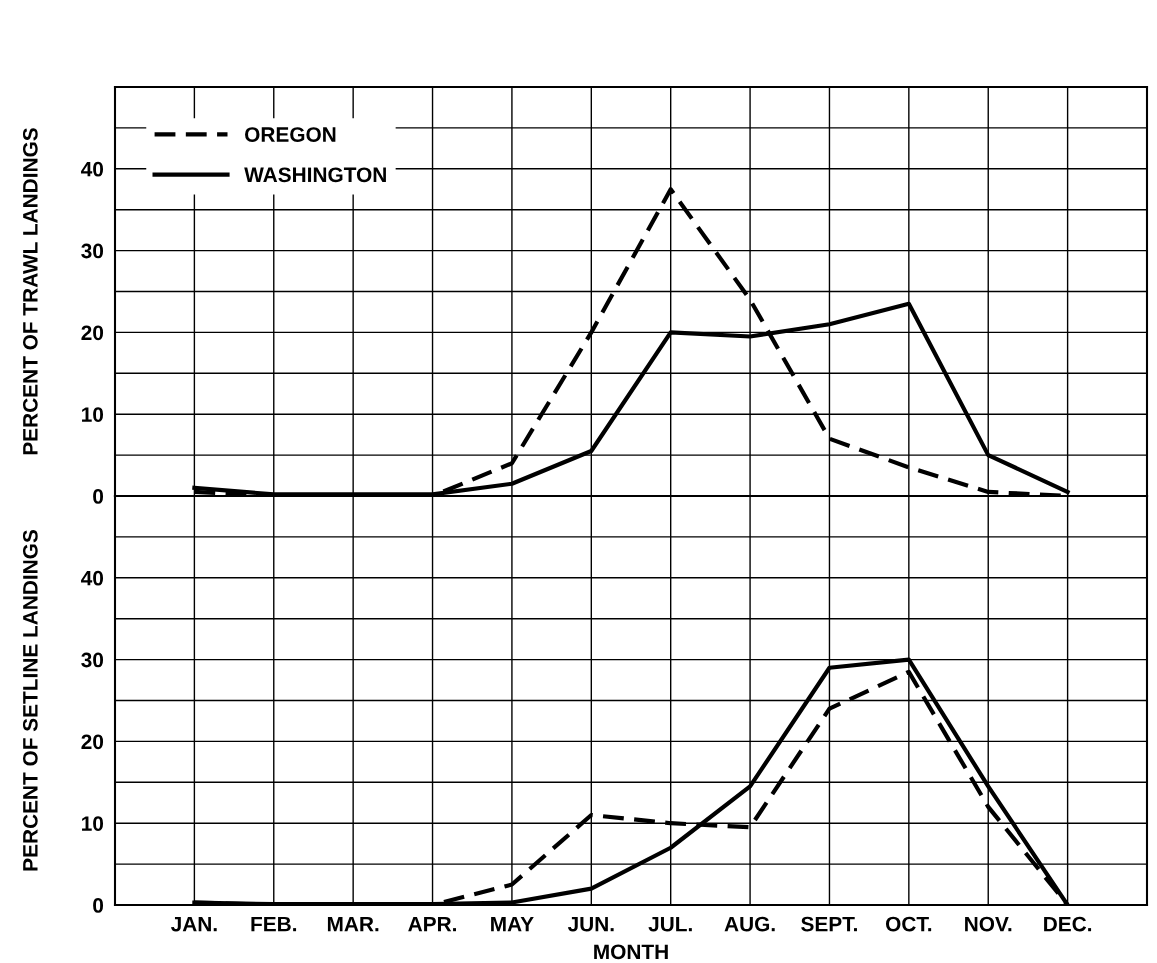  Describe the element at coordinates (670, 924) in the screenshot. I see `x-tick-label: JUL.` at that location.